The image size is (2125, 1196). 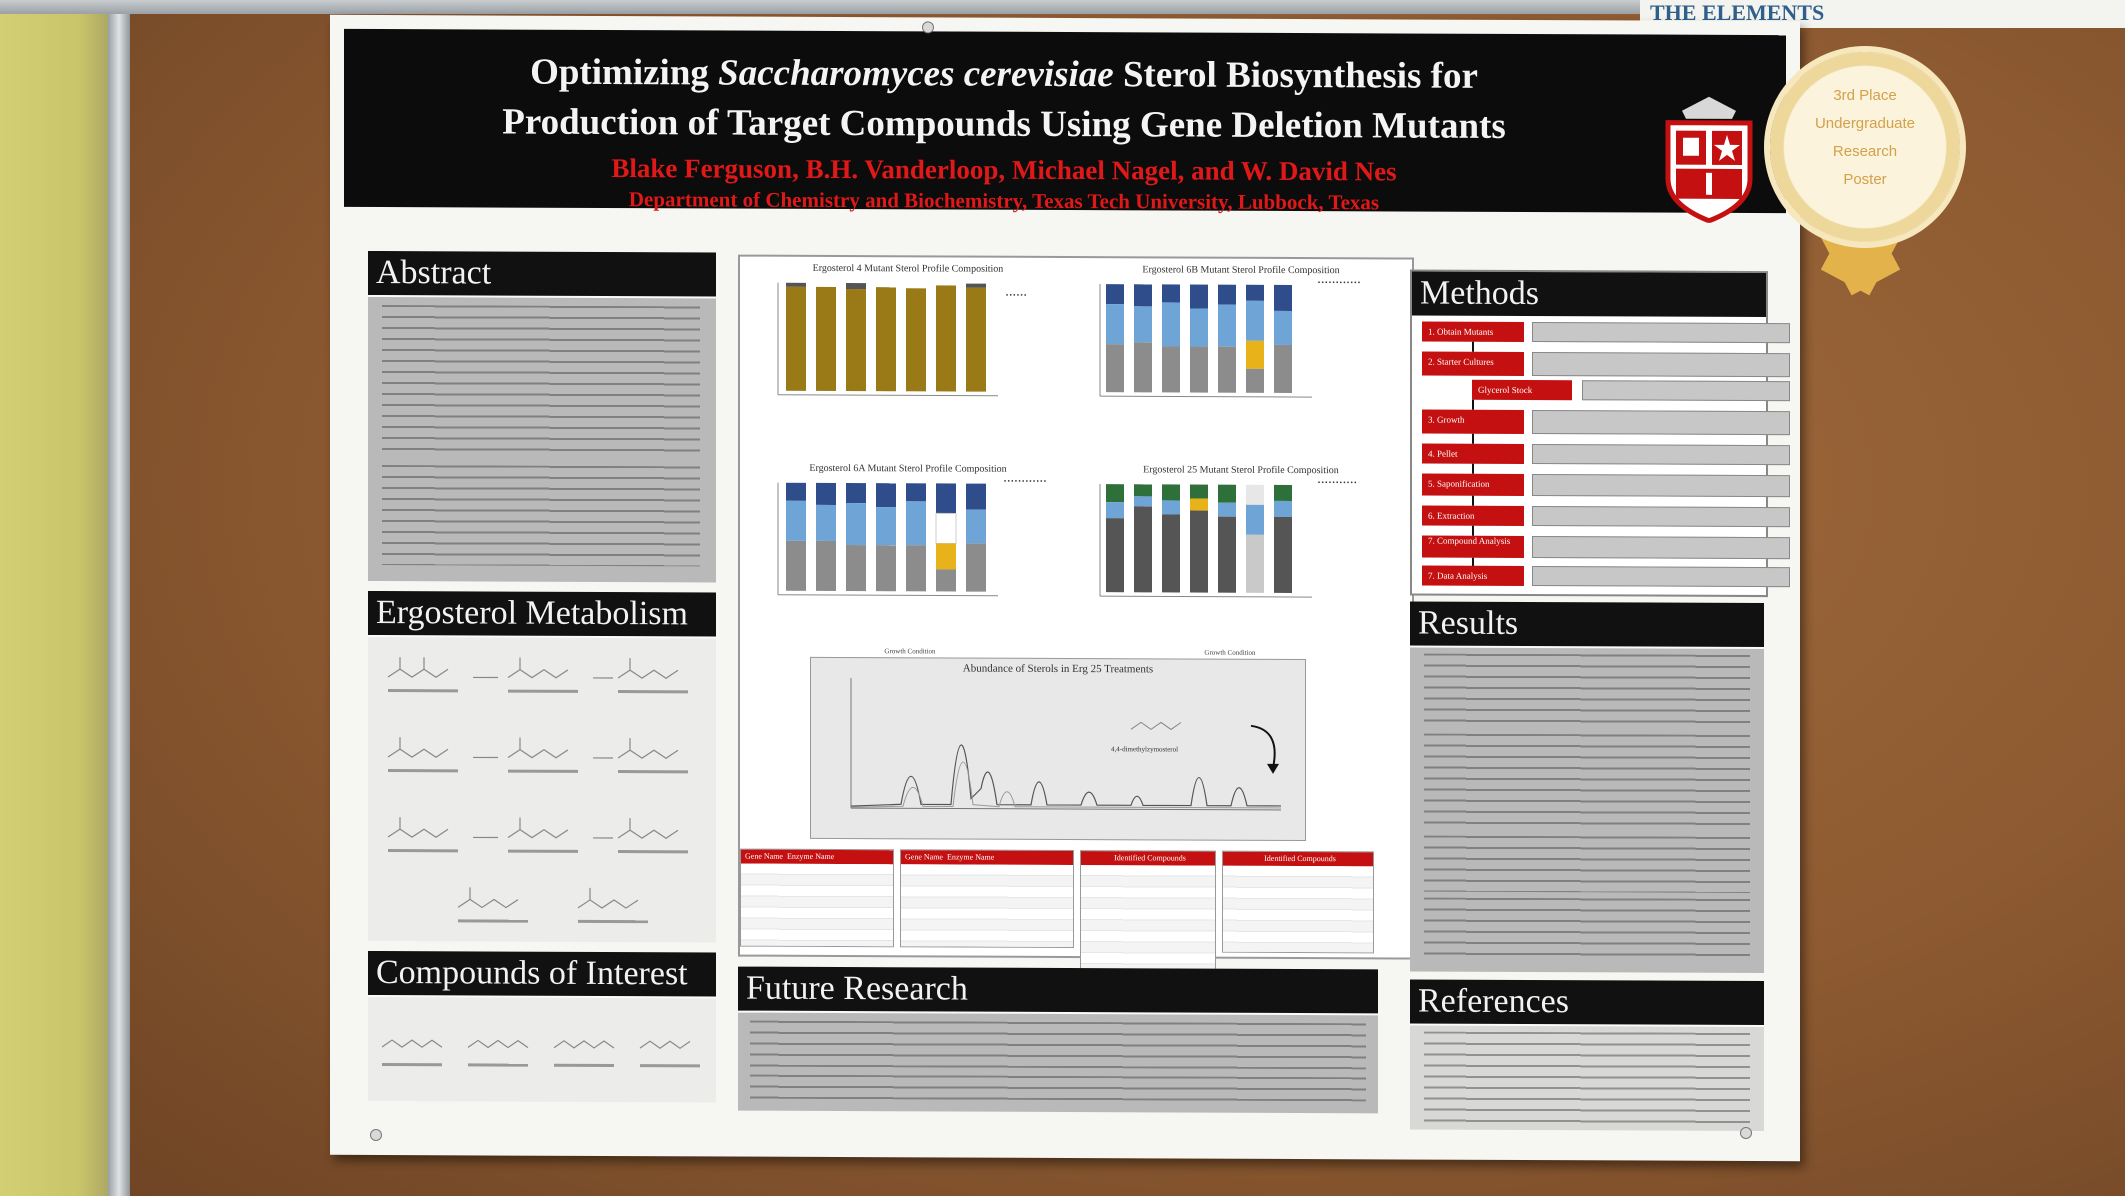 I want to click on results-heading: Results, so click(x=1587, y=624).